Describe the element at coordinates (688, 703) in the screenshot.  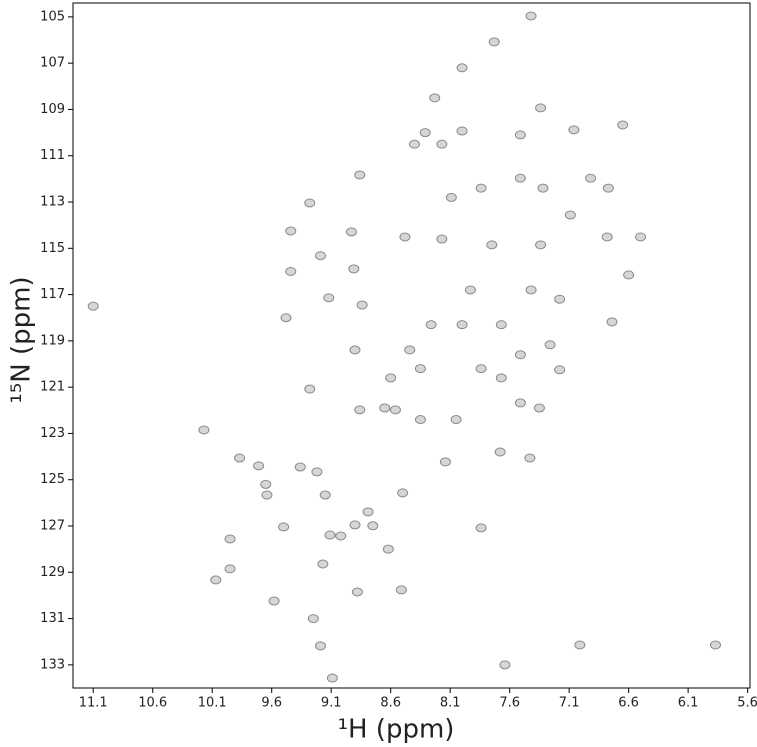
I see `x-tick-label: 6.1` at that location.